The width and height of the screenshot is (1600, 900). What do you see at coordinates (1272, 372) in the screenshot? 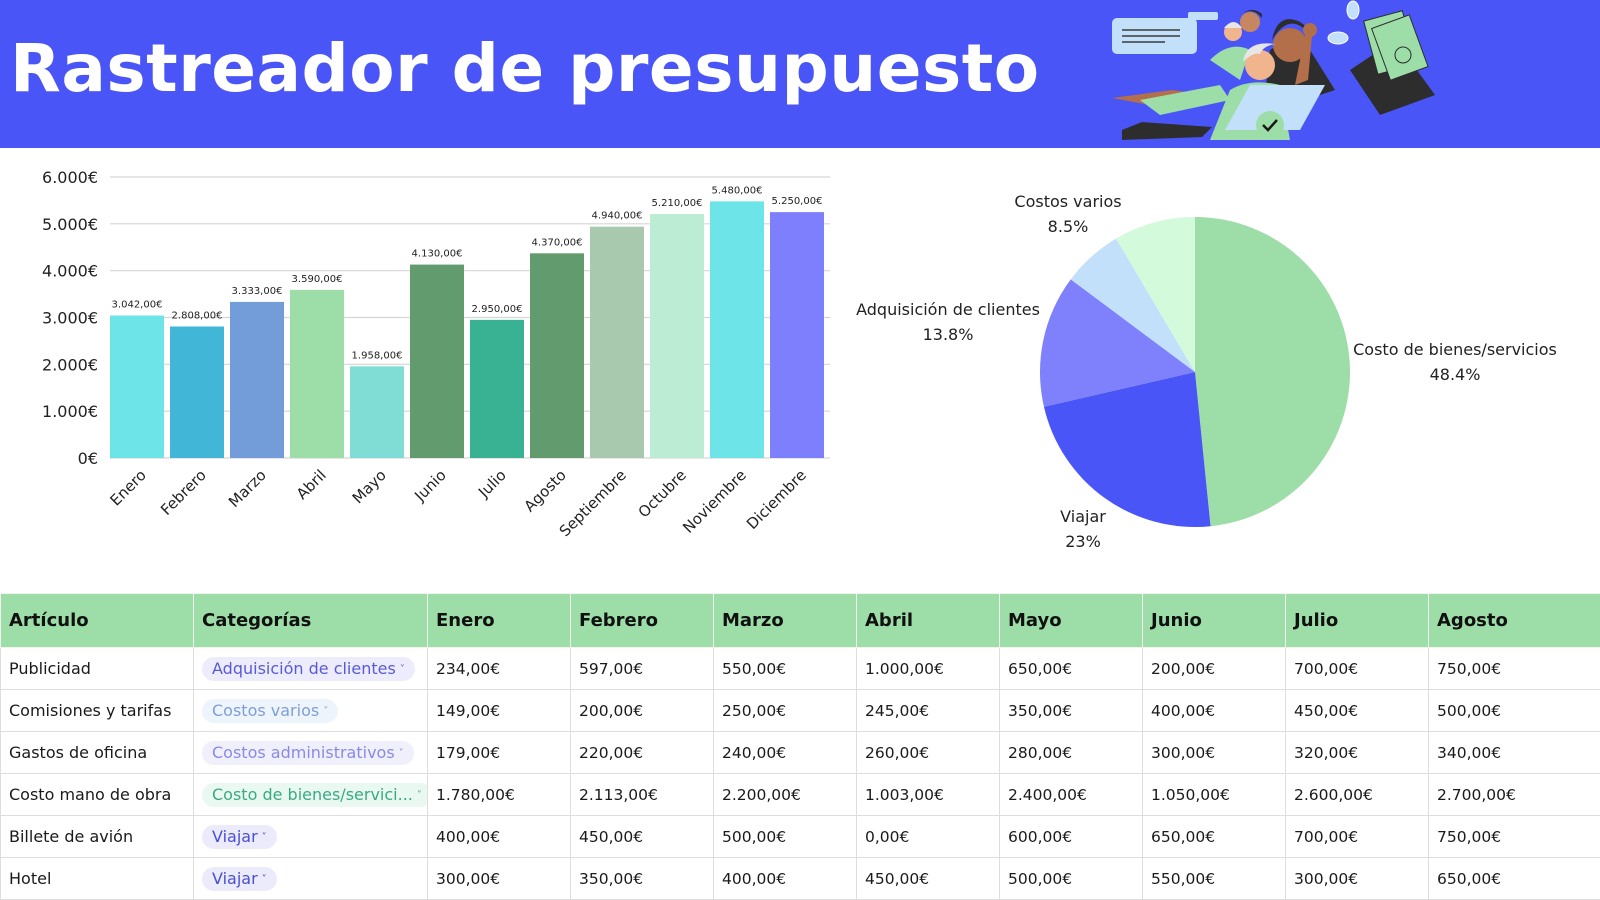
I see `pie-slice` at bounding box center [1272, 372].